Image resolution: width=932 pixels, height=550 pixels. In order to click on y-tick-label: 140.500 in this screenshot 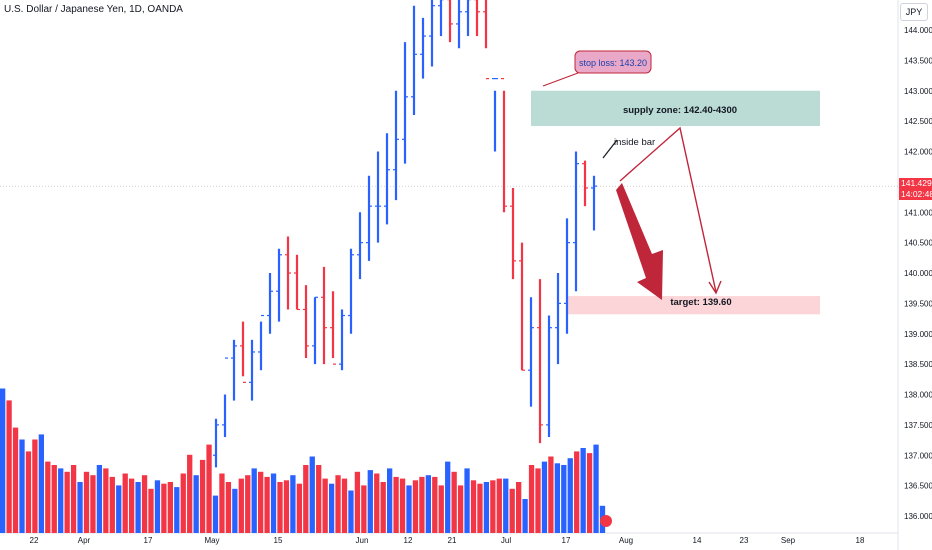, I will do `click(918, 243)`.